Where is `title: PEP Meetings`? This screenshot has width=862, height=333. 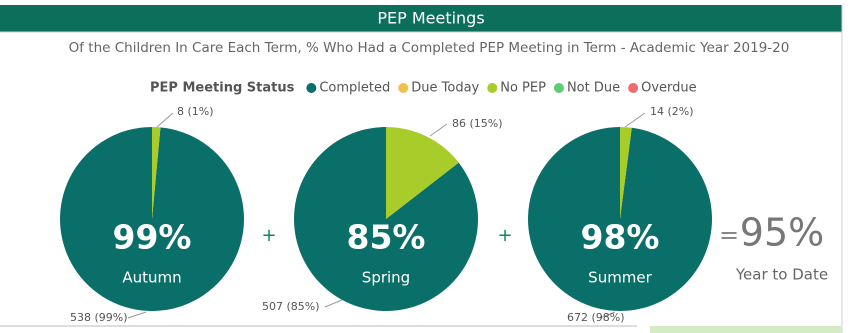
title: PEP Meetings is located at coordinates (430, 18).